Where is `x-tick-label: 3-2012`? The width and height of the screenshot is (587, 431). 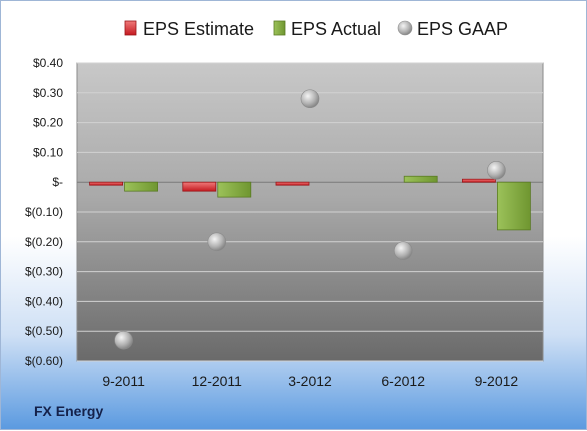 x-tick-label: 3-2012 is located at coordinates (310, 381).